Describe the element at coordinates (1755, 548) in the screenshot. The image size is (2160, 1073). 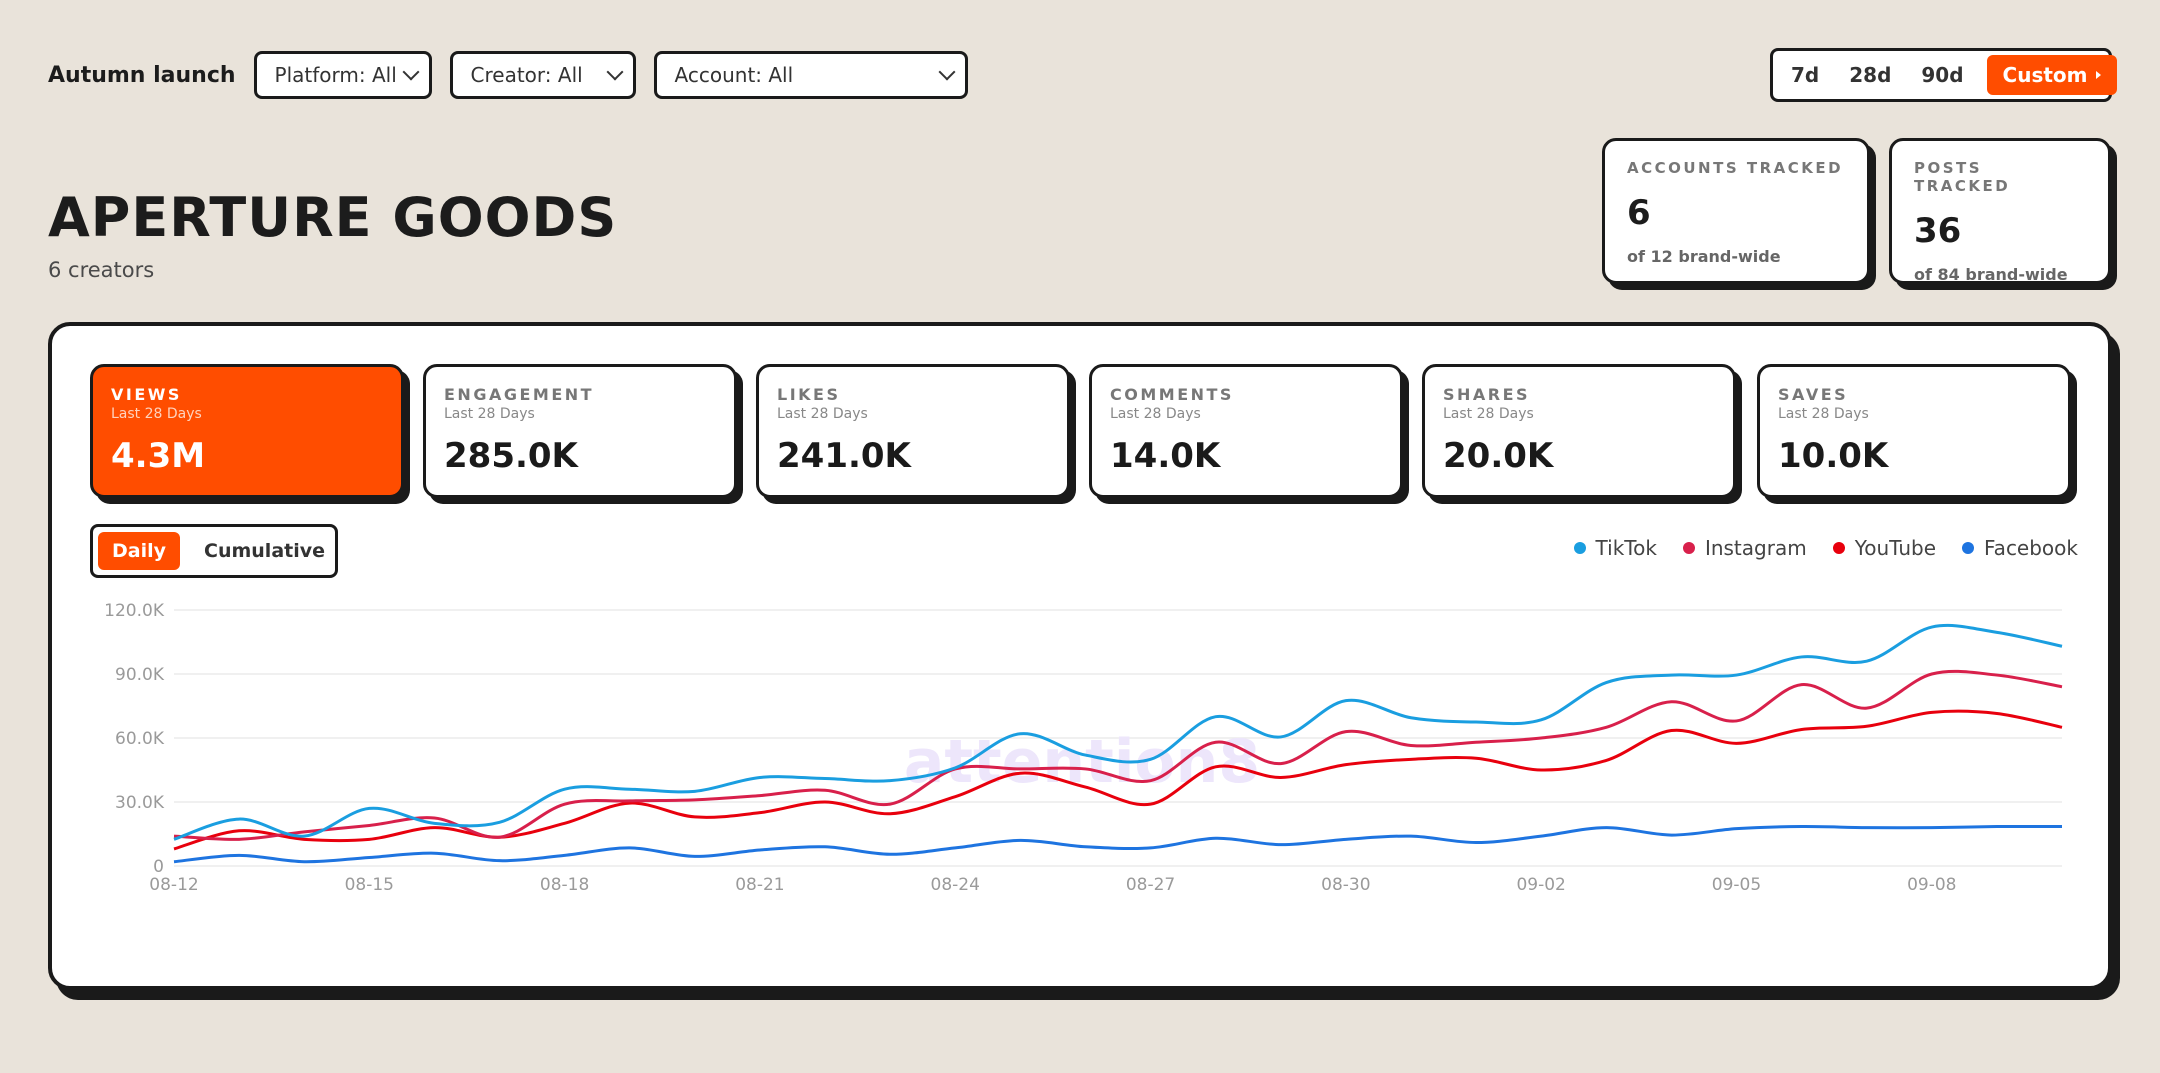
I see `legend-label: Instagram` at that location.